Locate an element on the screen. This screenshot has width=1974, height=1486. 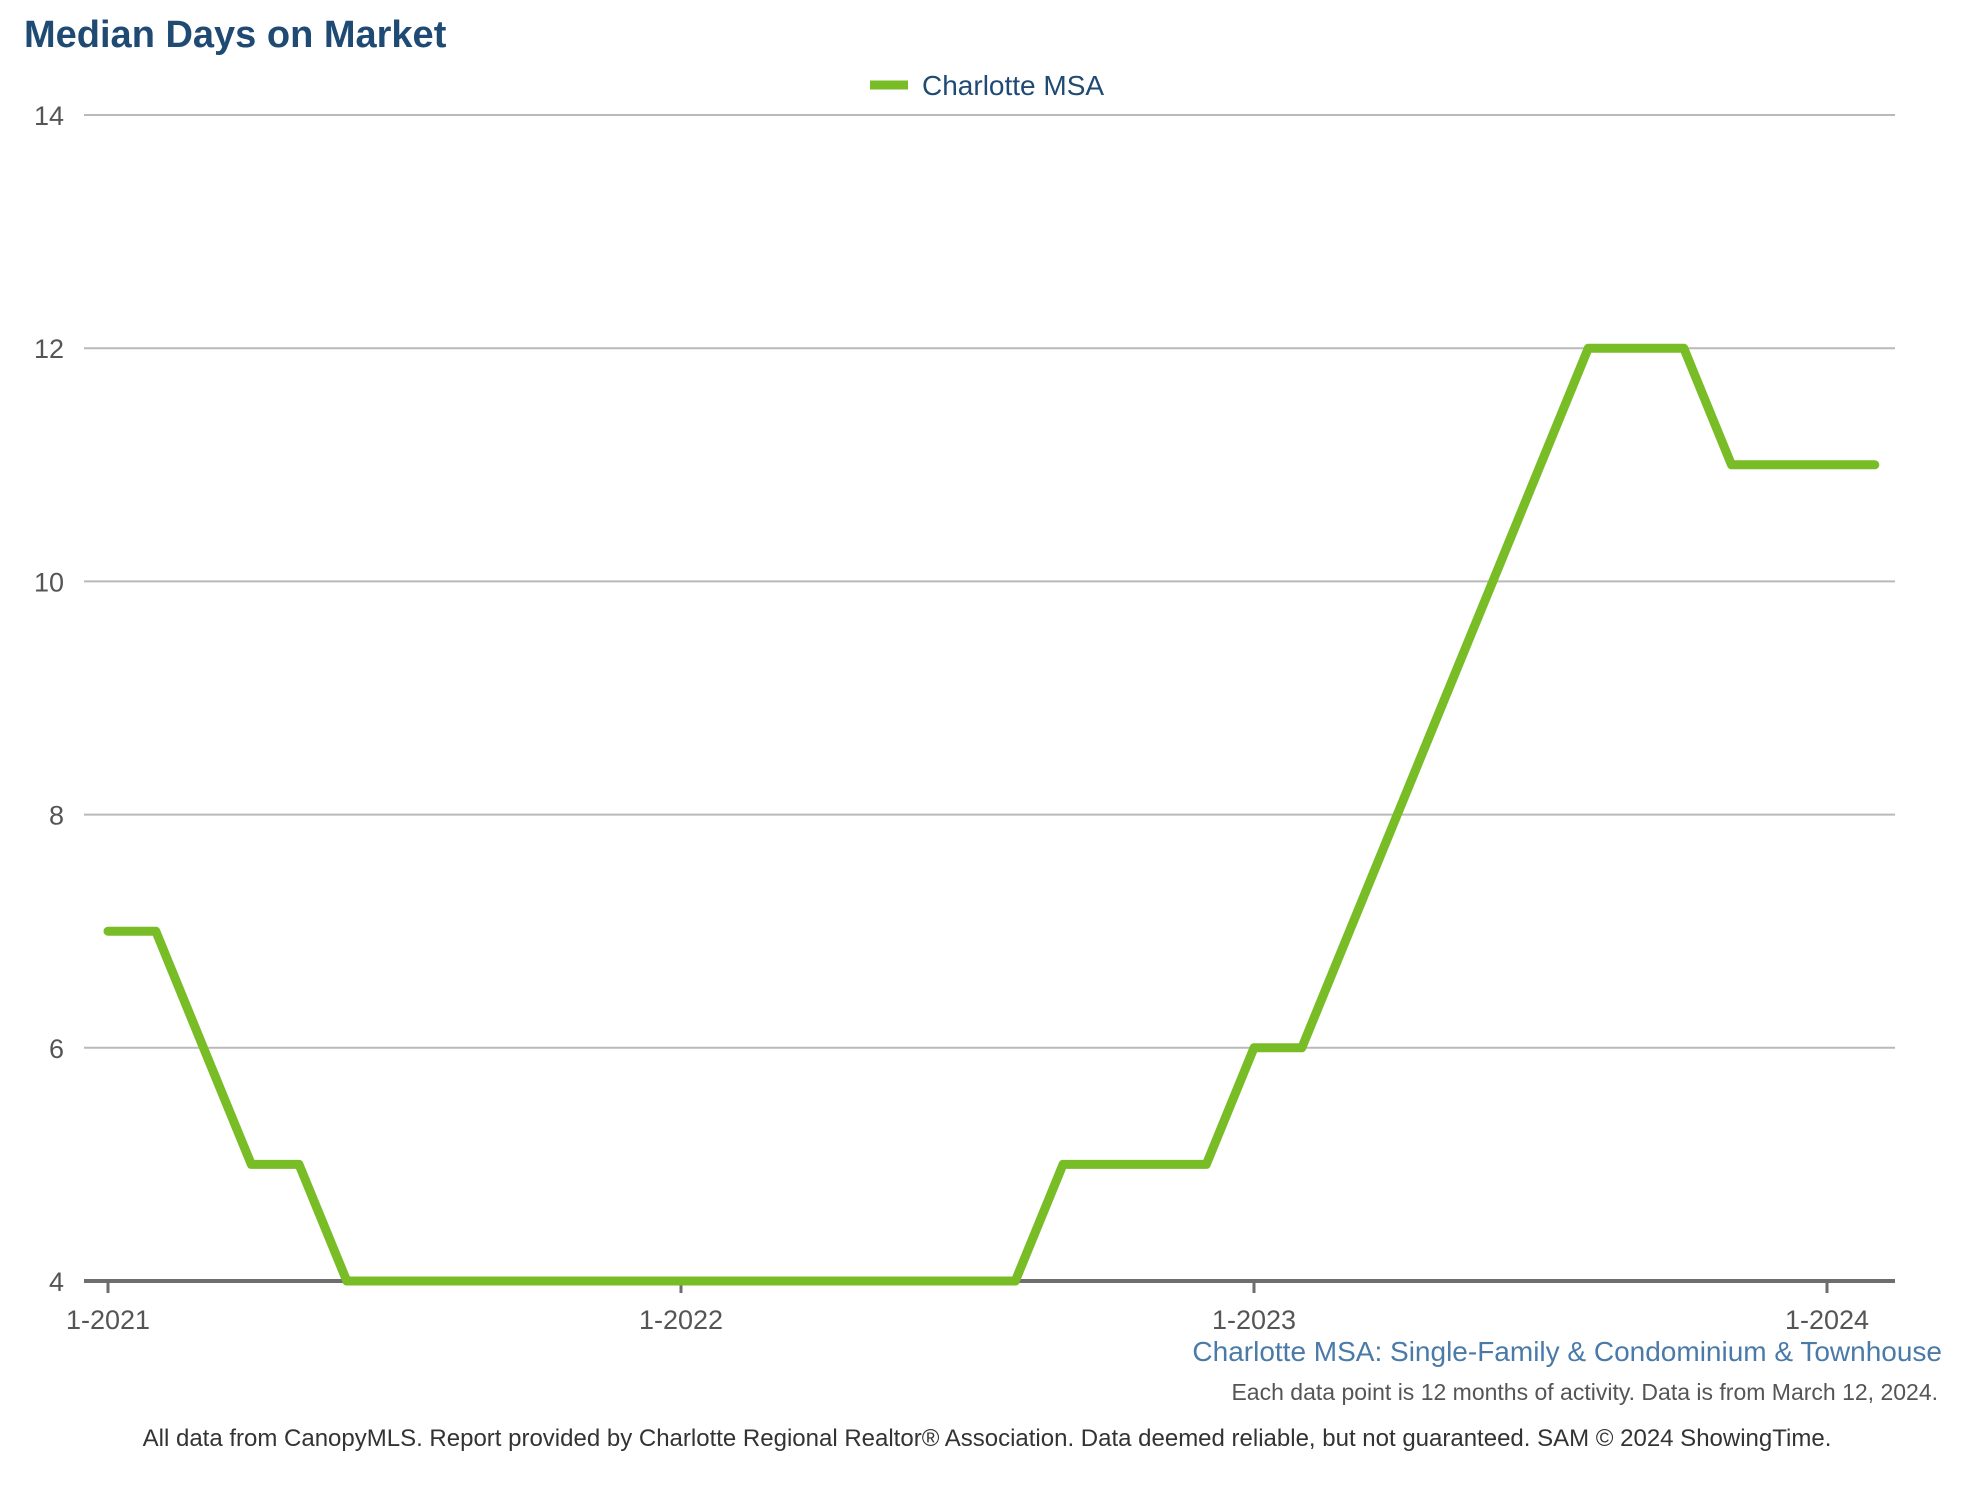
y-tick-label: 6 is located at coordinates (56, 1049).